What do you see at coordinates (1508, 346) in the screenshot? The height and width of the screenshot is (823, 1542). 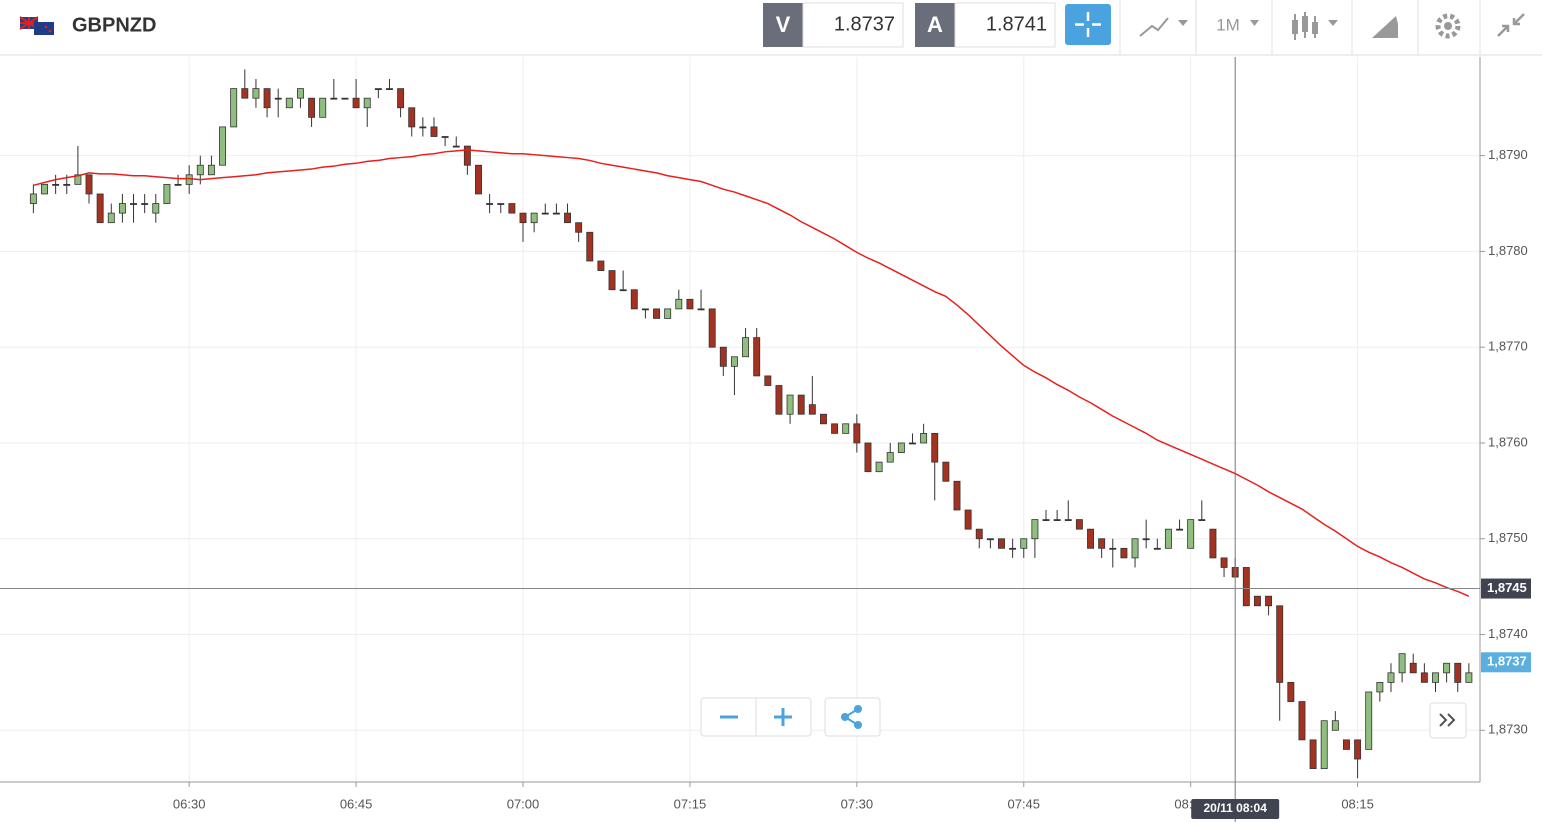 I see `y-tick-label: 1,8770` at bounding box center [1508, 346].